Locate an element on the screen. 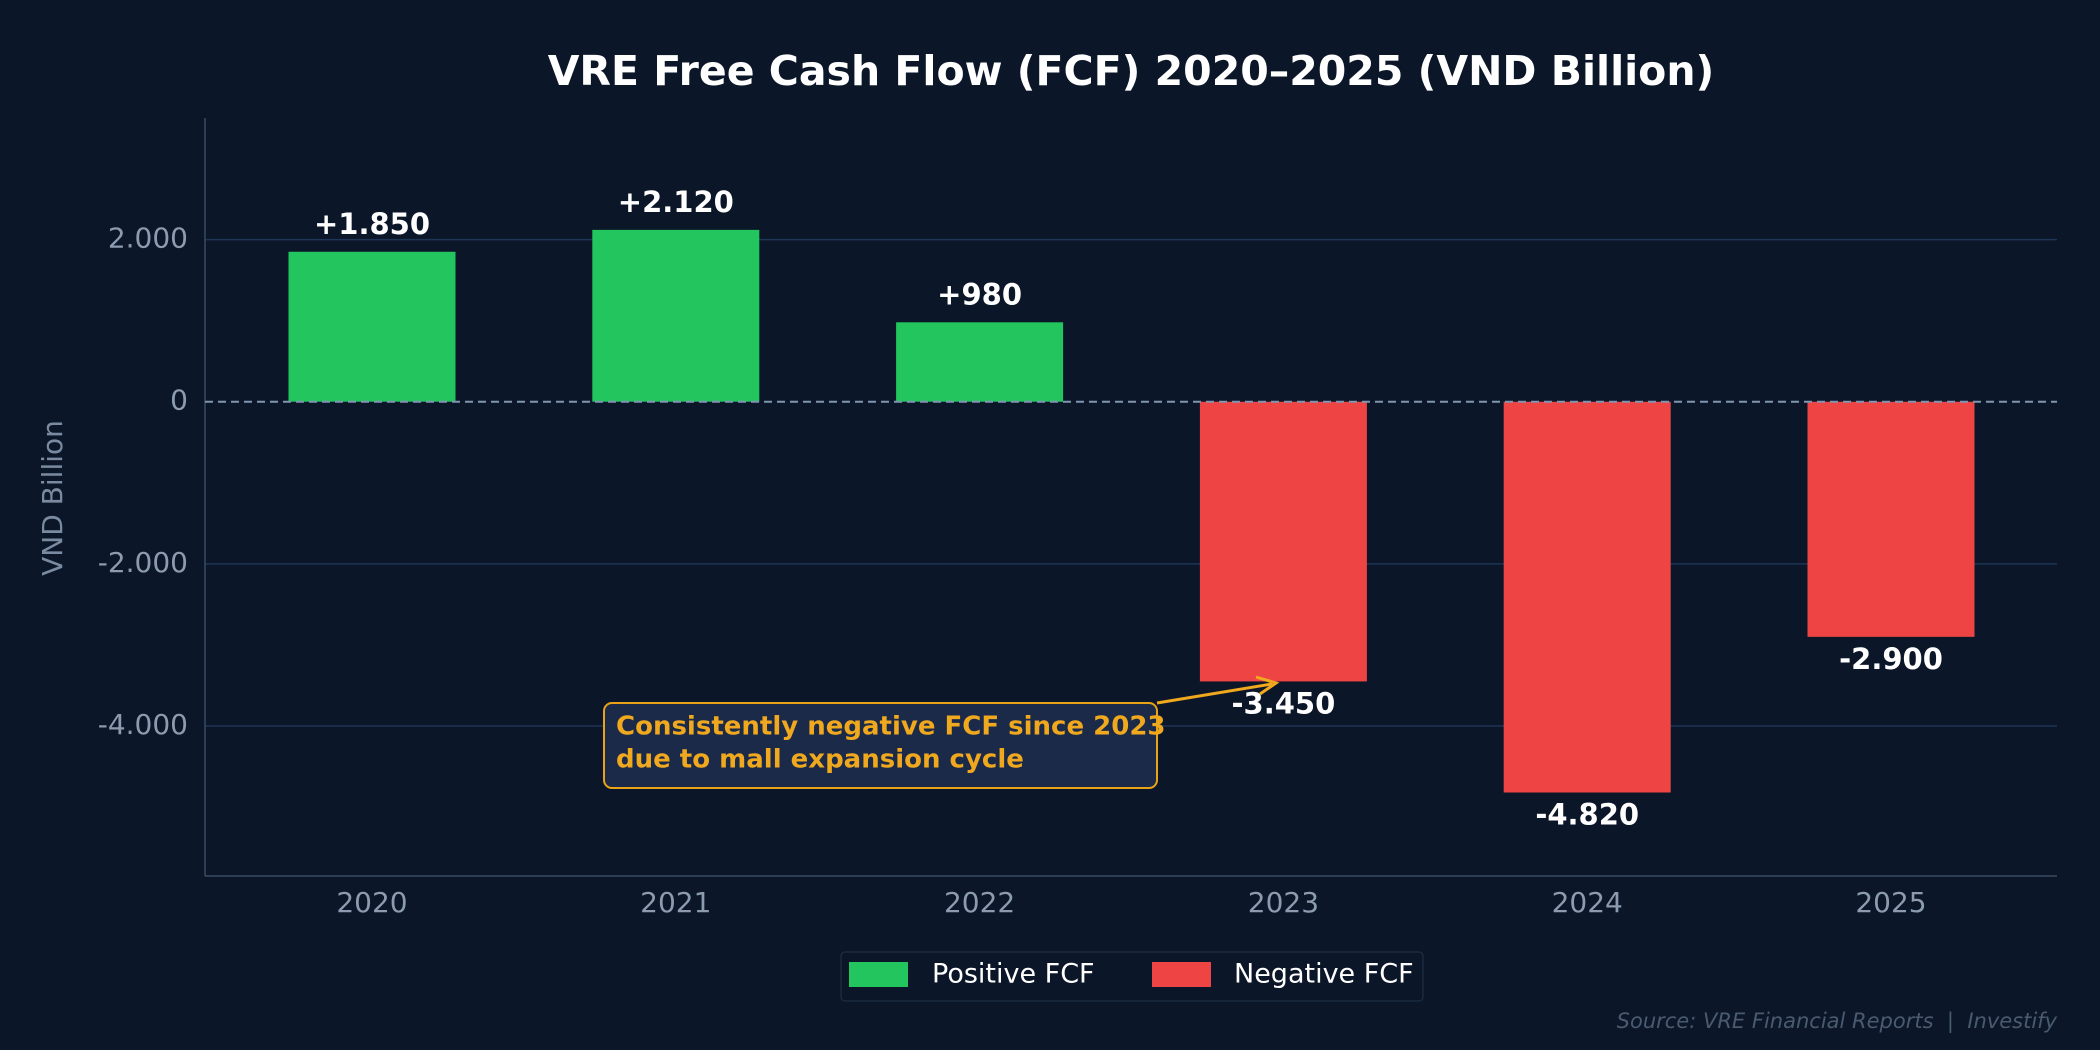 The image size is (2100, 1050). data-label: -4.820 is located at coordinates (1587, 814).